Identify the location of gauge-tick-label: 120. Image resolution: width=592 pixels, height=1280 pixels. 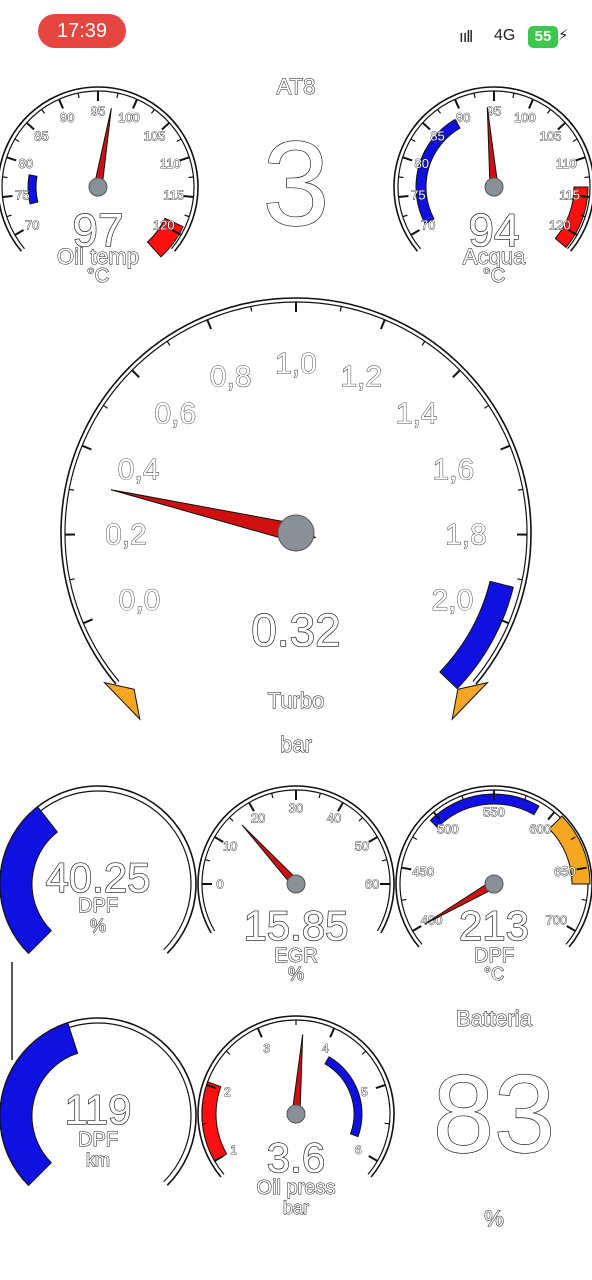
(164, 225).